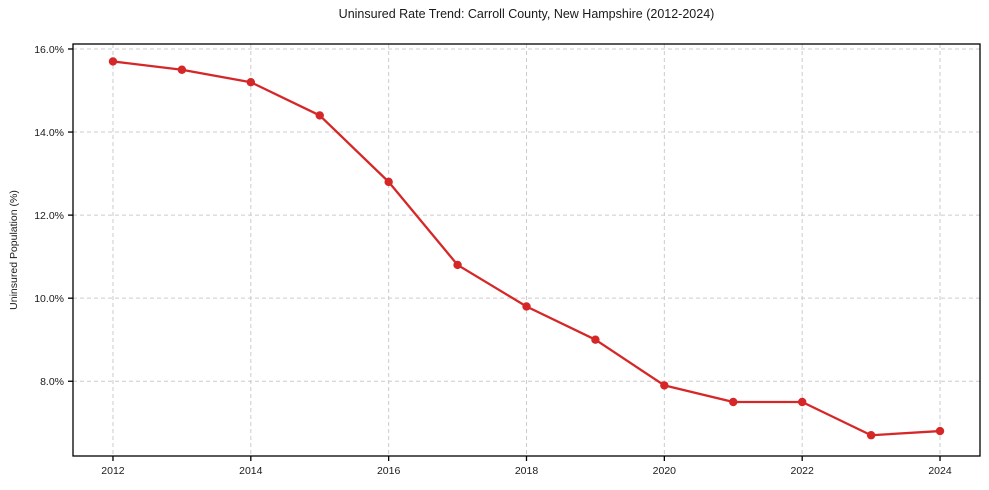 The image size is (989, 490). I want to click on x-tick-label: 2020, so click(665, 471).